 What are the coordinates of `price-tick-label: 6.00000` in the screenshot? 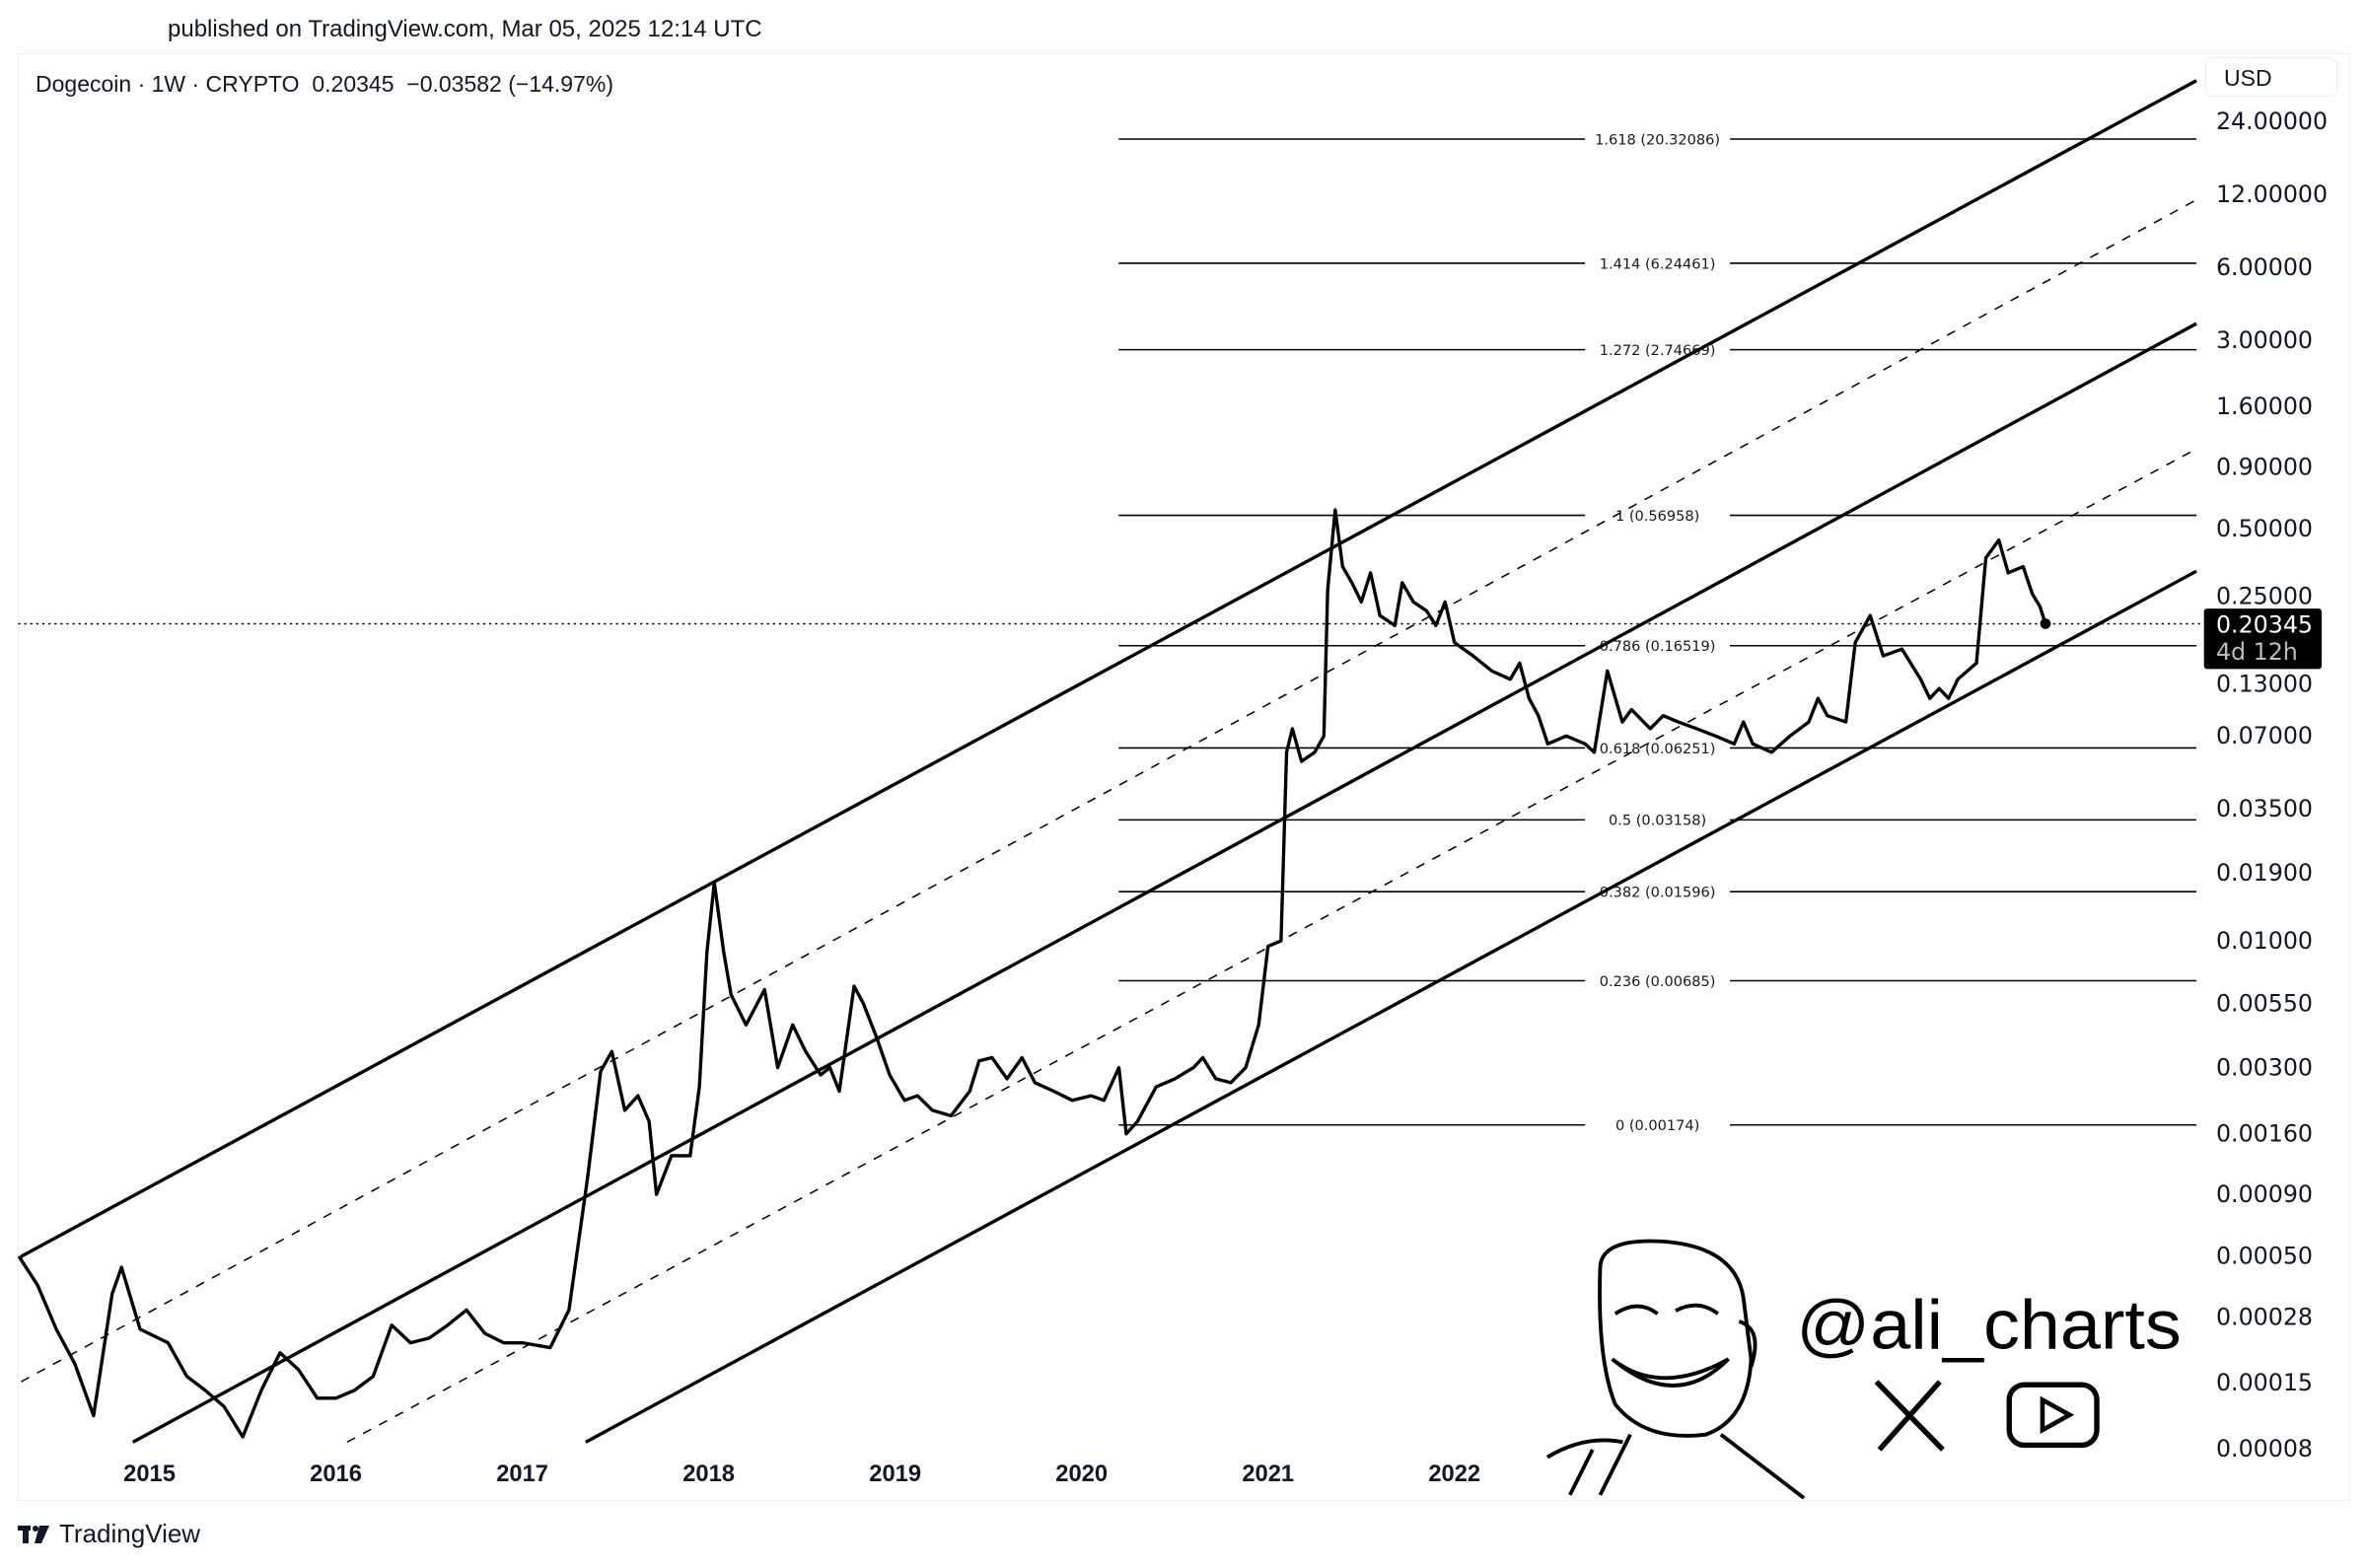 It's located at (2264, 267).